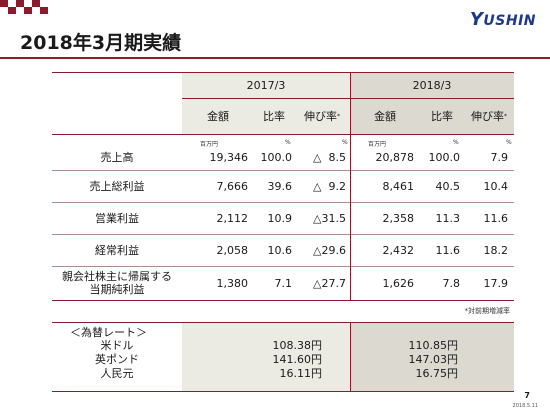 The image size is (550, 413). What do you see at coordinates (117, 250) in the screenshot?
I see `row-label: 経常利益` at bounding box center [117, 250].